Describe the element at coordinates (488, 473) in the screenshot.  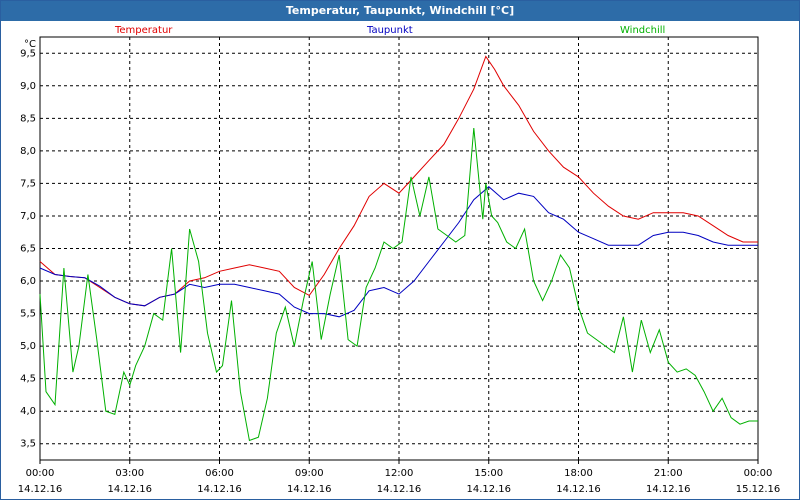
I see `x-tick-time: 15:00` at that location.